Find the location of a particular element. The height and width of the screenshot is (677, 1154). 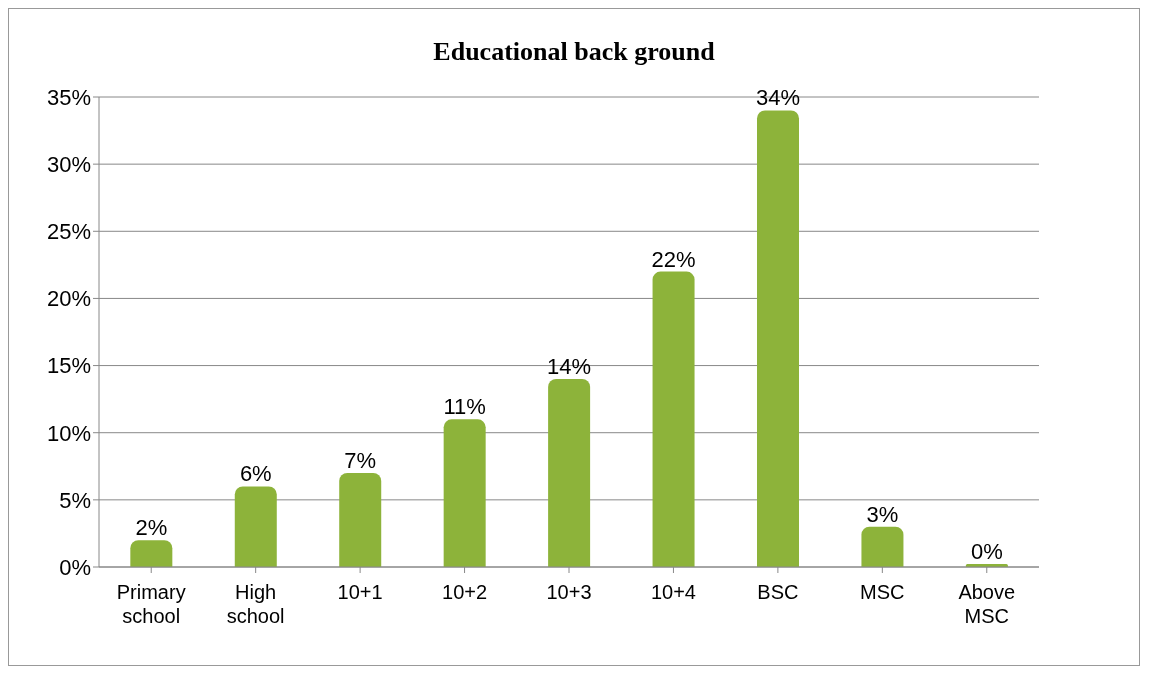

chart-title: Educational back ground is located at coordinates (574, 52).